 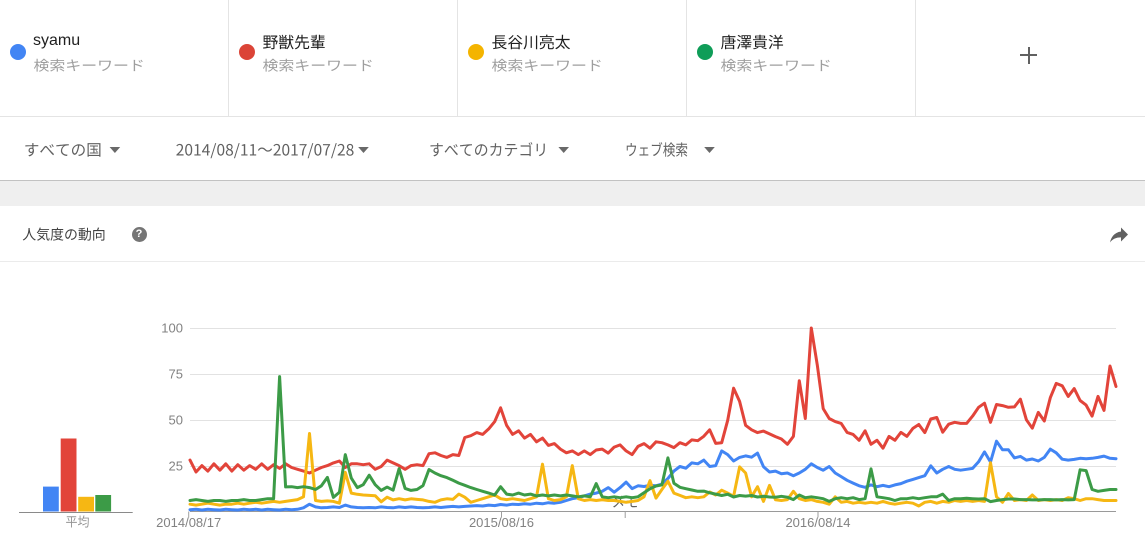 What do you see at coordinates (172, 328) in the screenshot?
I see `svg-text: 100` at bounding box center [172, 328].